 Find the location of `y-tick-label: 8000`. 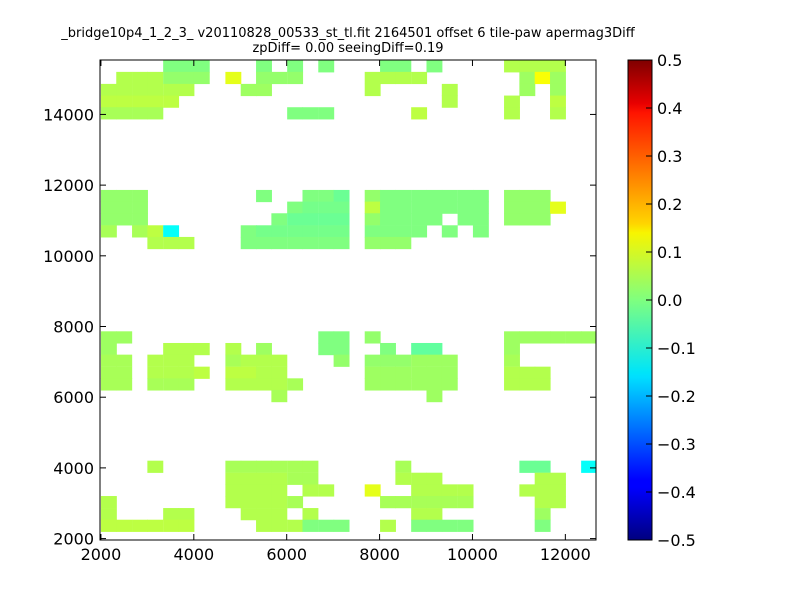

y-tick-label: 8000 is located at coordinates (73, 327).